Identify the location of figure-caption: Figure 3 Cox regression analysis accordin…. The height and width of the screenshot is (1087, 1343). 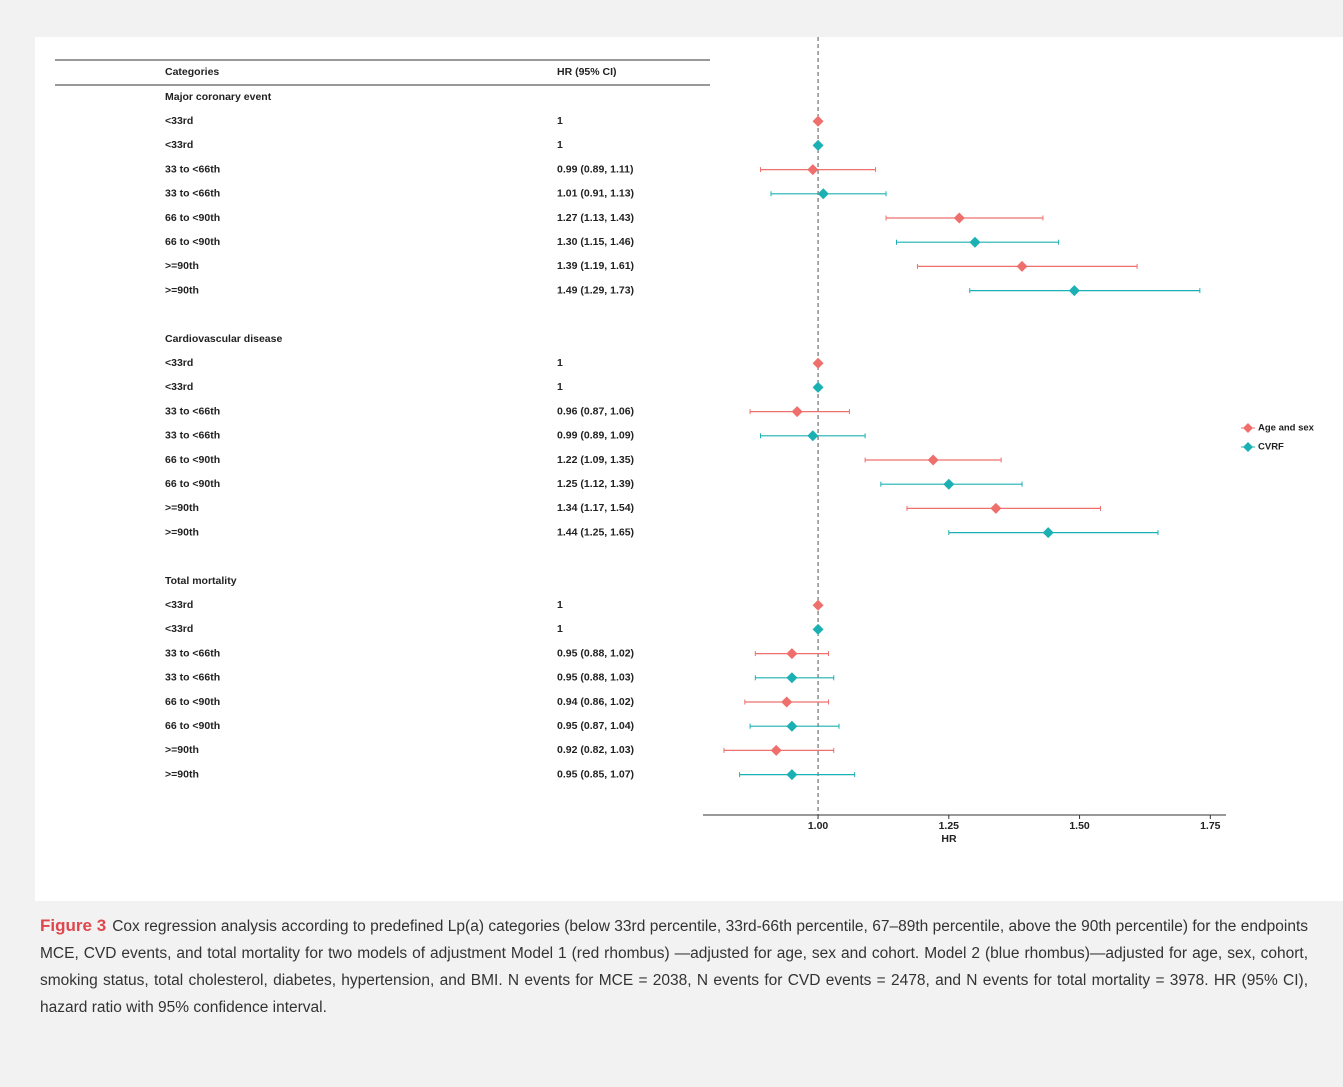
(674, 966).